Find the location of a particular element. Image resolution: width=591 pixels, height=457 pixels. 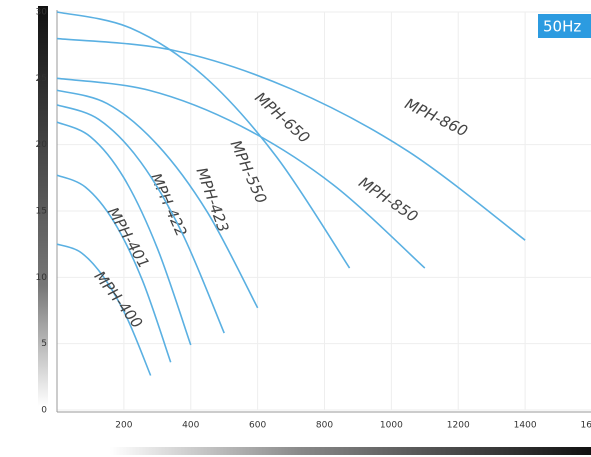

x-tick-label: 1200 is located at coordinates (458, 426).